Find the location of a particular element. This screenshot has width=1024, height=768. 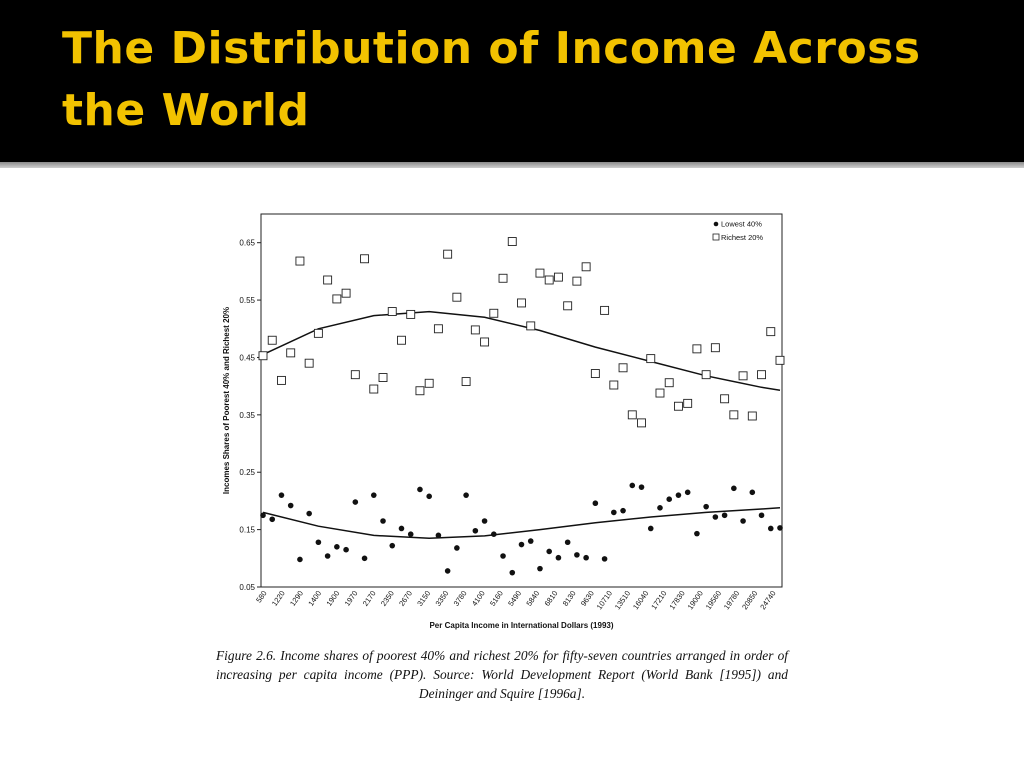

x-tick-label: 8130 is located at coordinates (569, 598).